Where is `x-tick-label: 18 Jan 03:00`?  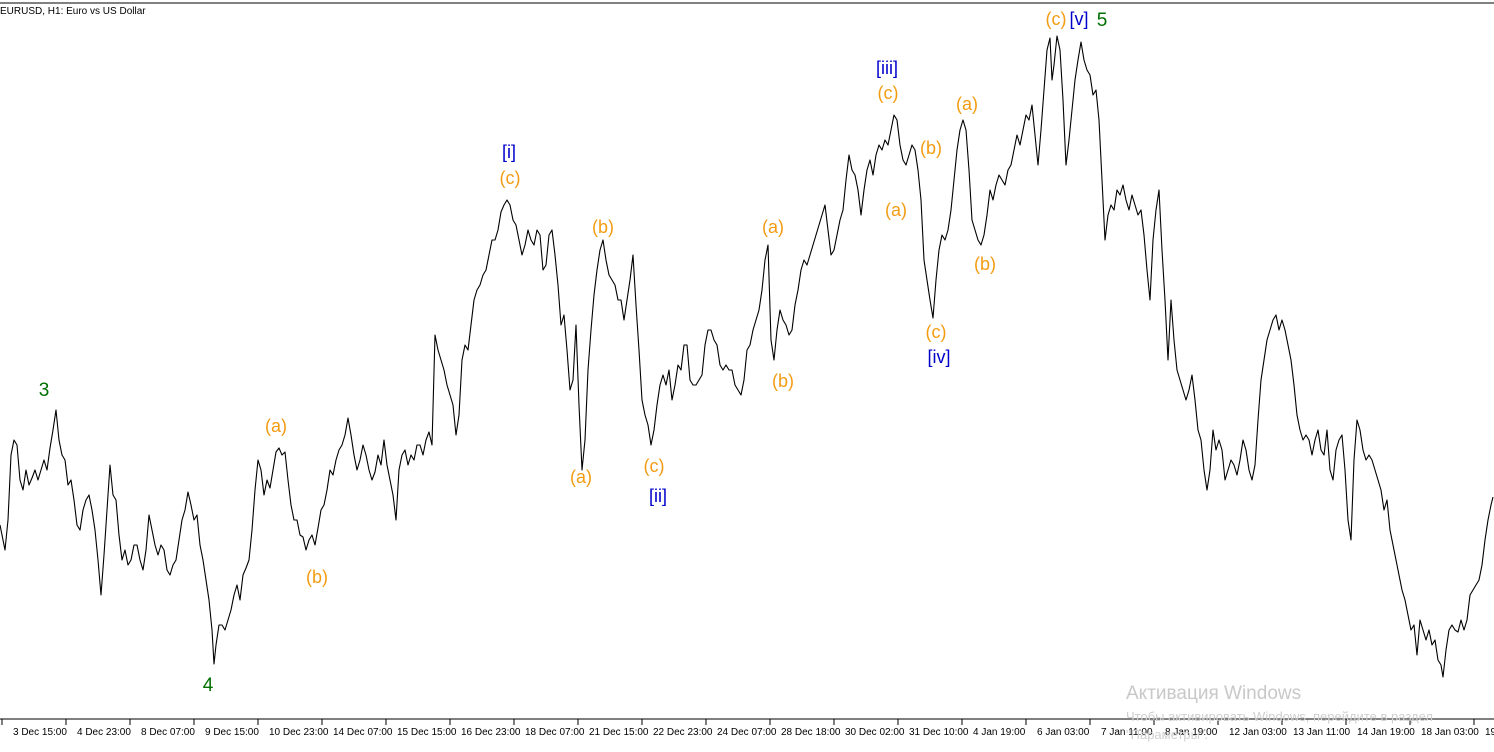 x-tick-label: 18 Jan 03:00 is located at coordinates (1450, 732).